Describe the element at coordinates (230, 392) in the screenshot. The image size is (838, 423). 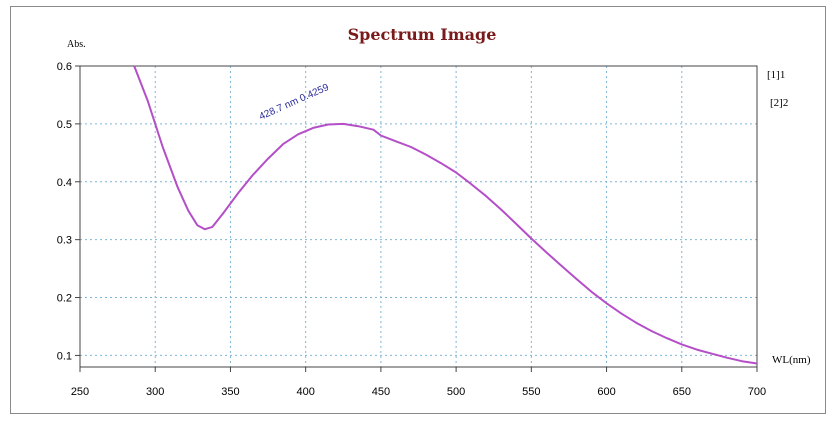
I see `x-tick-label: 350` at that location.